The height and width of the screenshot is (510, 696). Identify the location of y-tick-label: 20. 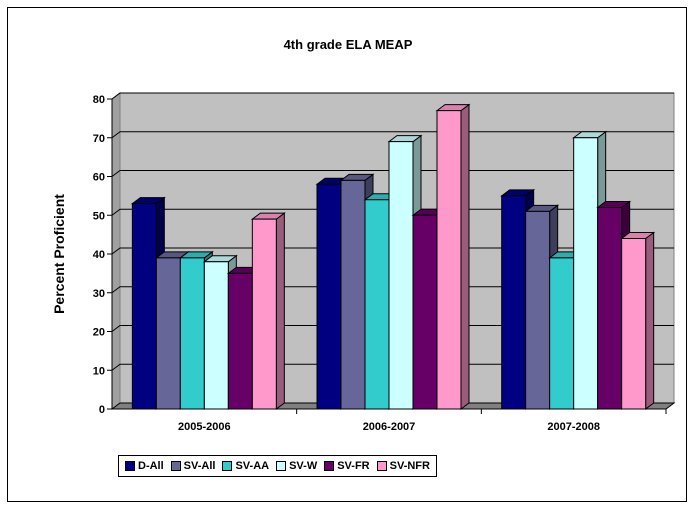
(99, 333).